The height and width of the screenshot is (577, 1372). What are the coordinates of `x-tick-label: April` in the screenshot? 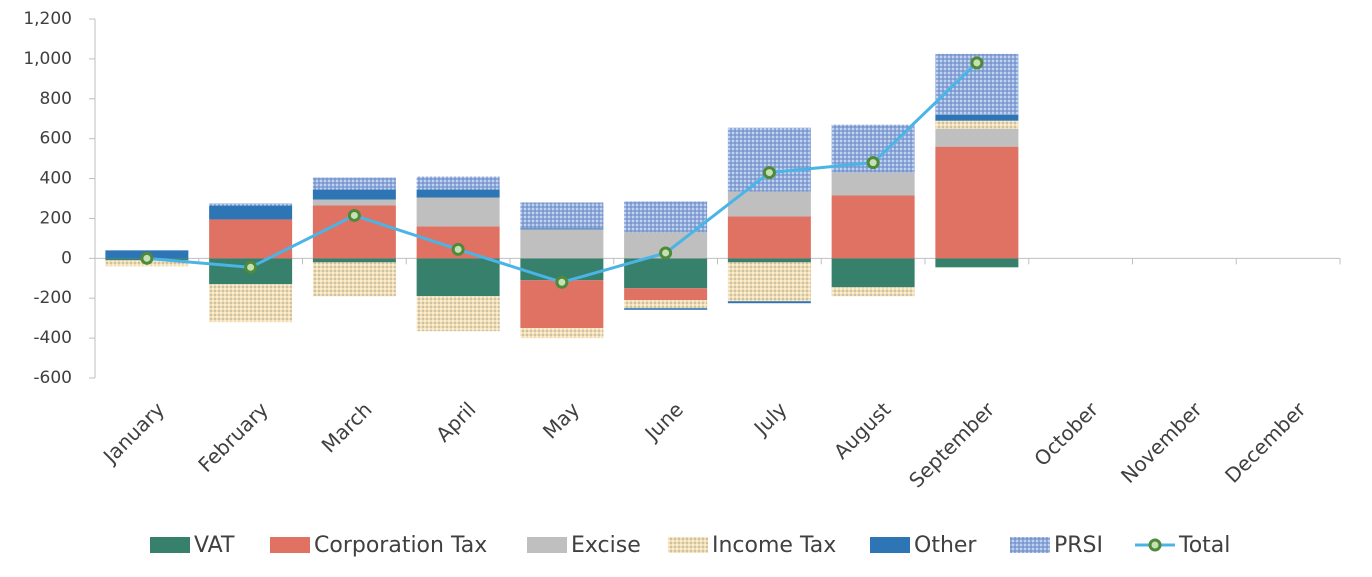 It's located at (455, 421).